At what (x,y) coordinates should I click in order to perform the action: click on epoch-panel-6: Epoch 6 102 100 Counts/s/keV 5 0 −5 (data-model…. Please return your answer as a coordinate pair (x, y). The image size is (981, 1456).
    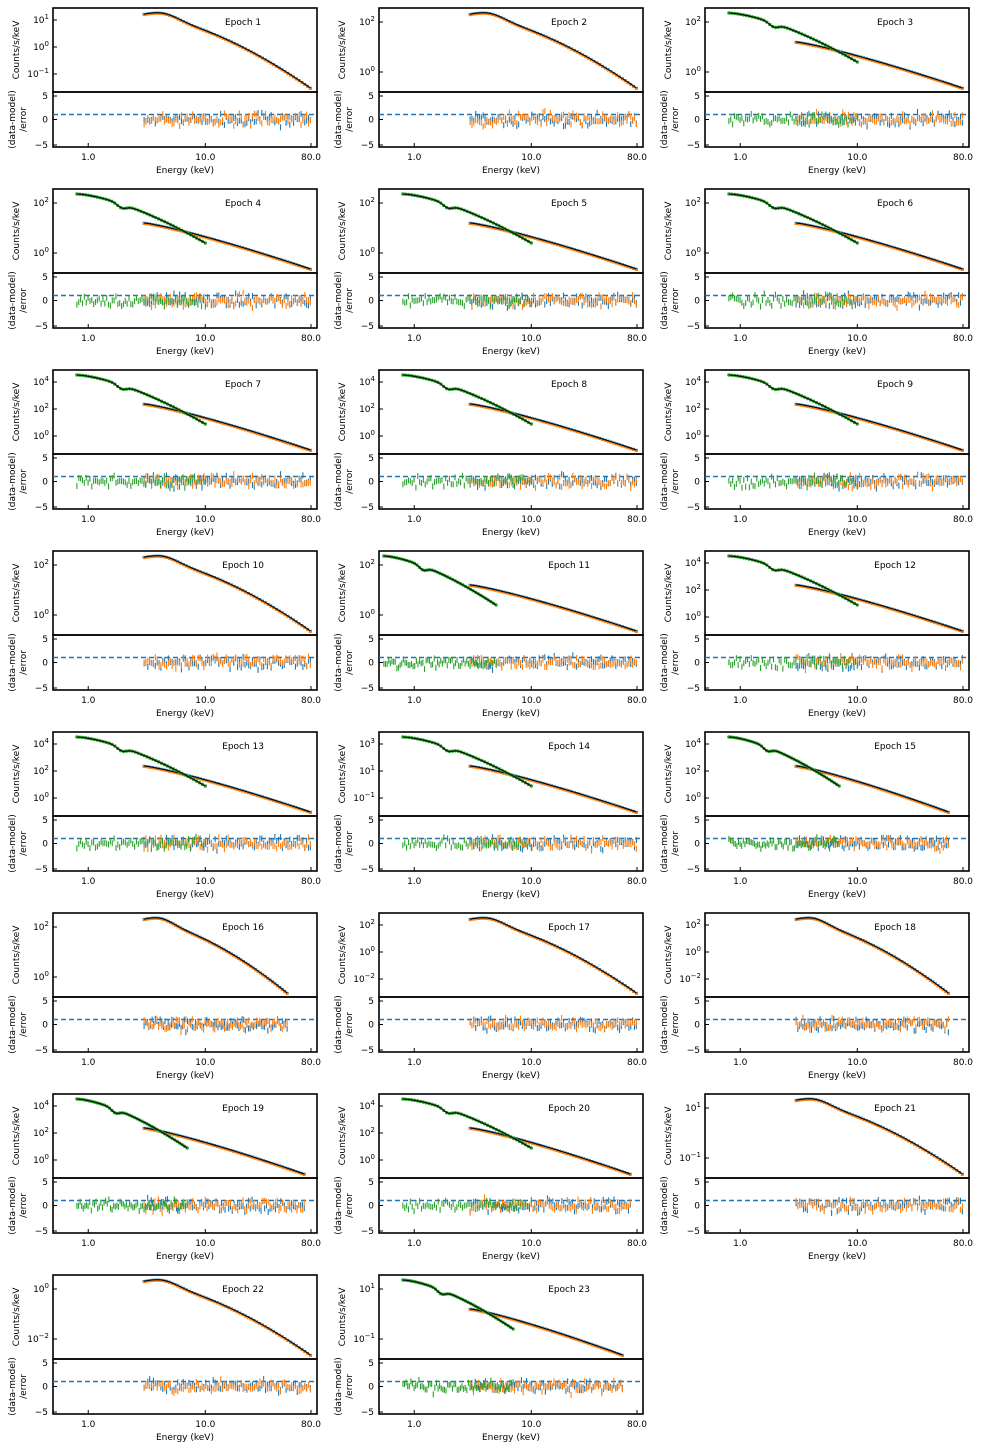
    Looking at the image, I should click on (816, 272).